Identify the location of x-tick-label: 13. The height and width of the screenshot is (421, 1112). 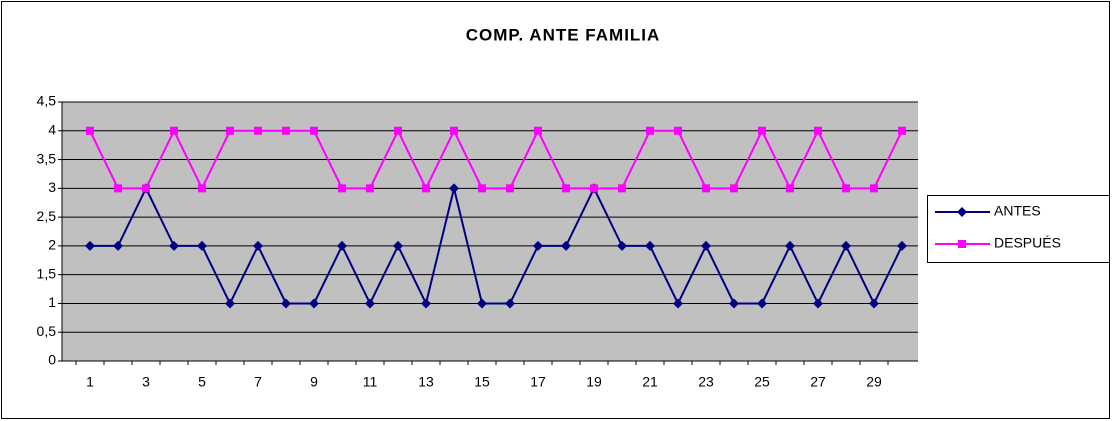
(426, 382).